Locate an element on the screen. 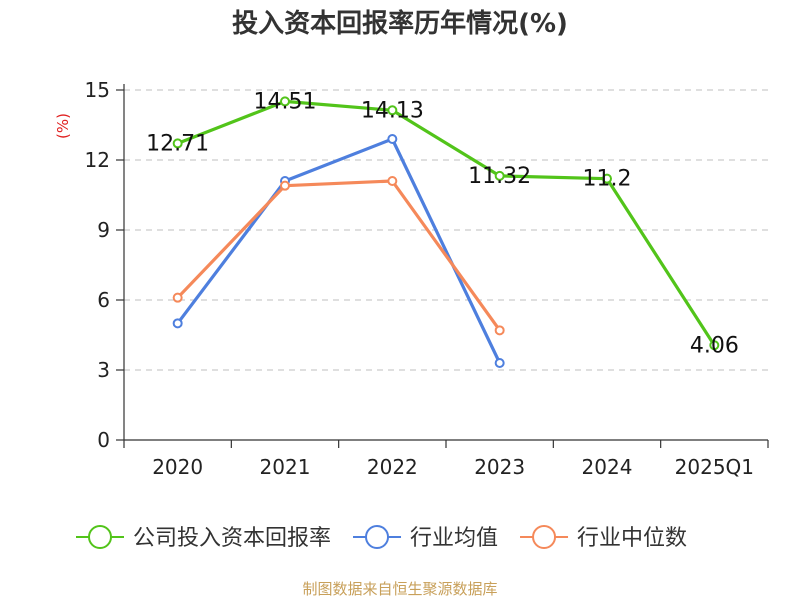 The image size is (800, 600). y-tick-label: 15 is located at coordinates (97, 90).